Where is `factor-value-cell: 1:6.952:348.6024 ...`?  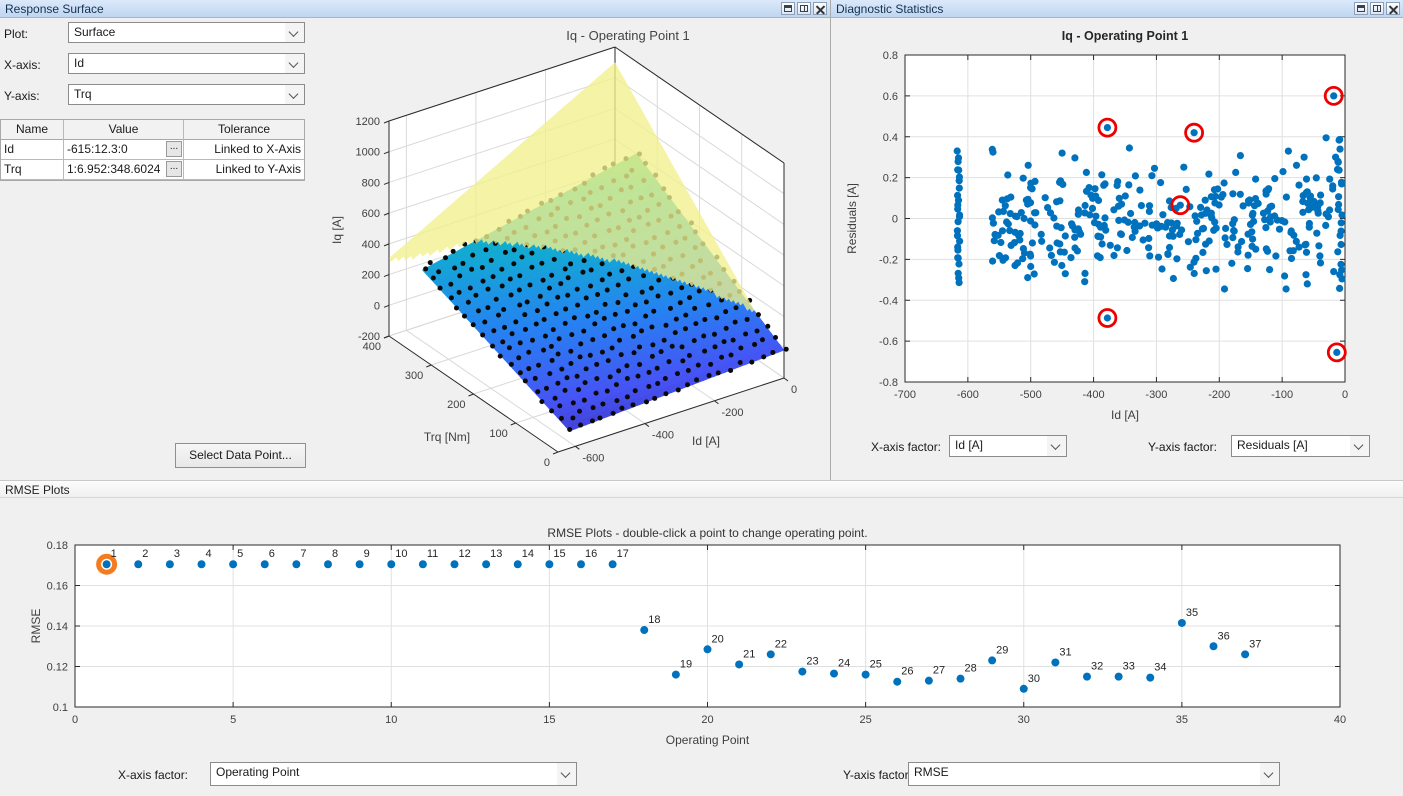 factor-value-cell: 1:6.952:348.6024 ... is located at coordinates (124, 170).